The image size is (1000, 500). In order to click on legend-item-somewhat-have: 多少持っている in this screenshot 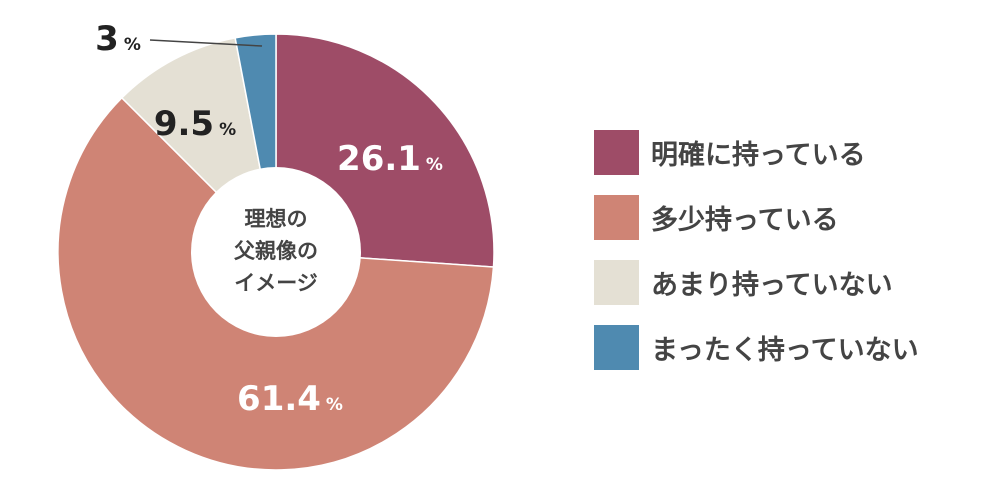, I will do `click(794, 217)`.